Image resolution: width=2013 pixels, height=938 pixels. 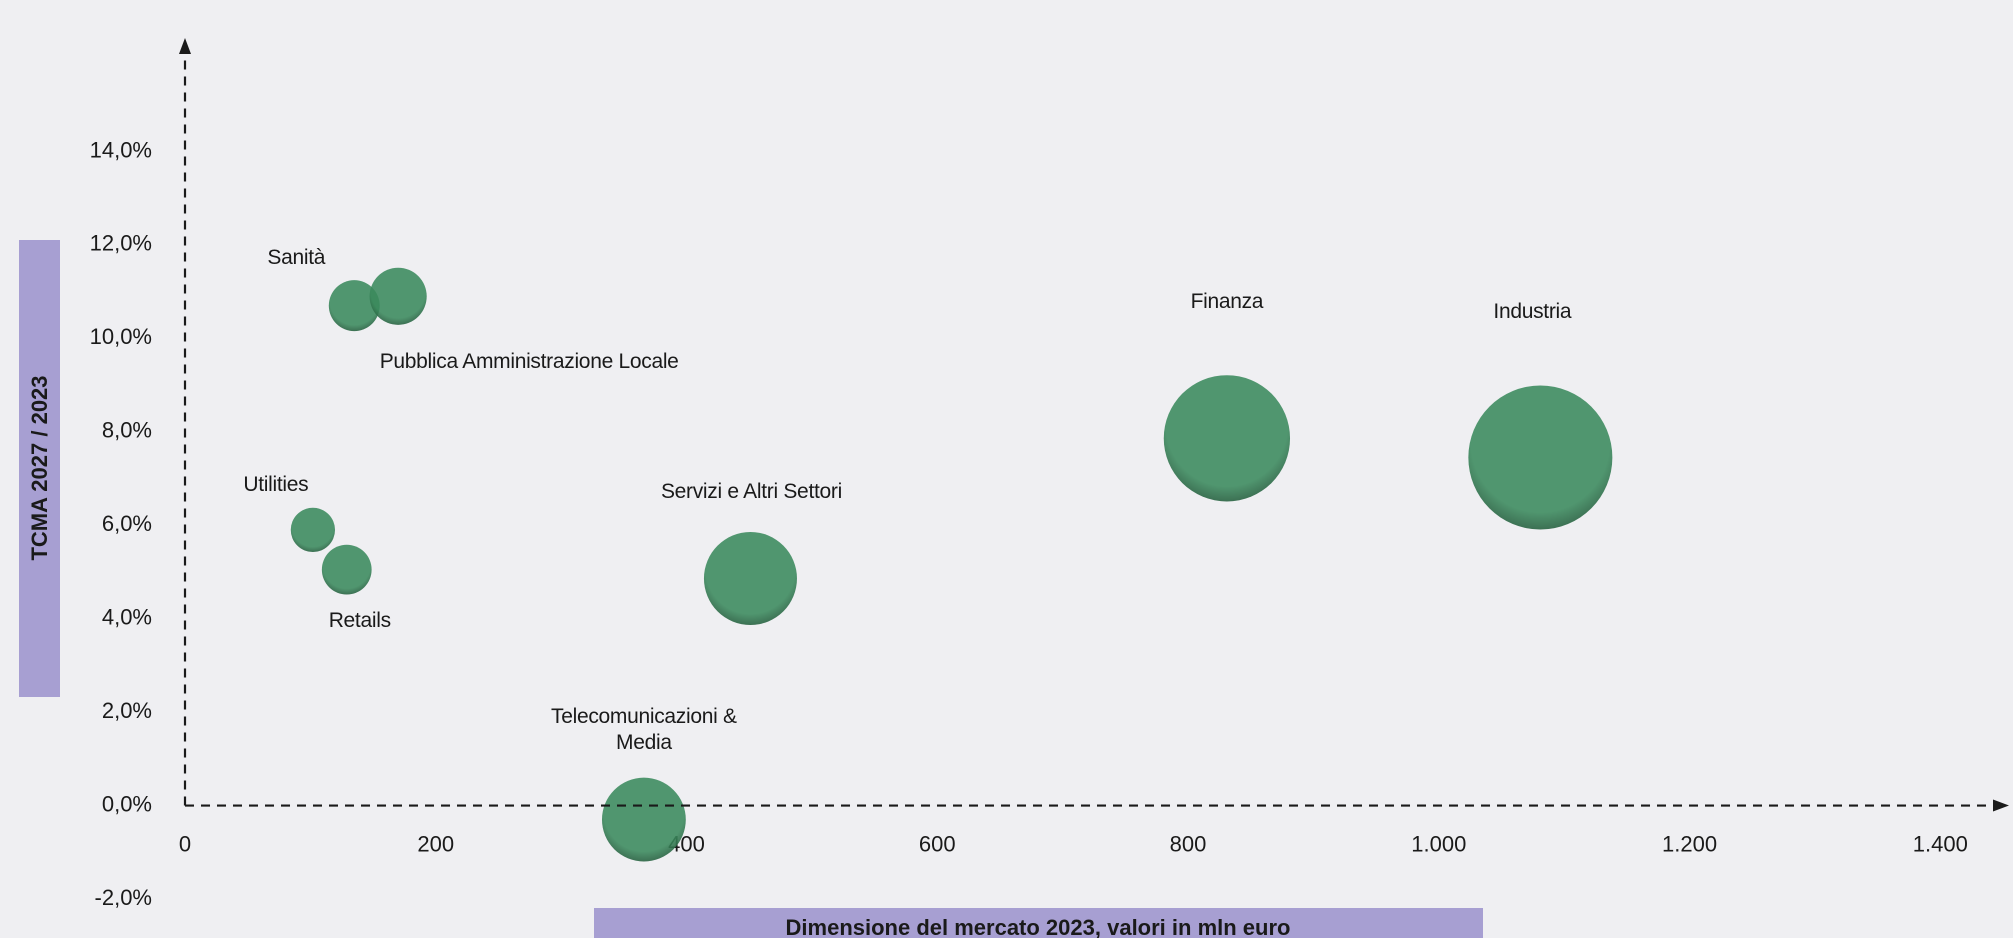 I want to click on y-tick-label: -2,0%, so click(x=123, y=897).